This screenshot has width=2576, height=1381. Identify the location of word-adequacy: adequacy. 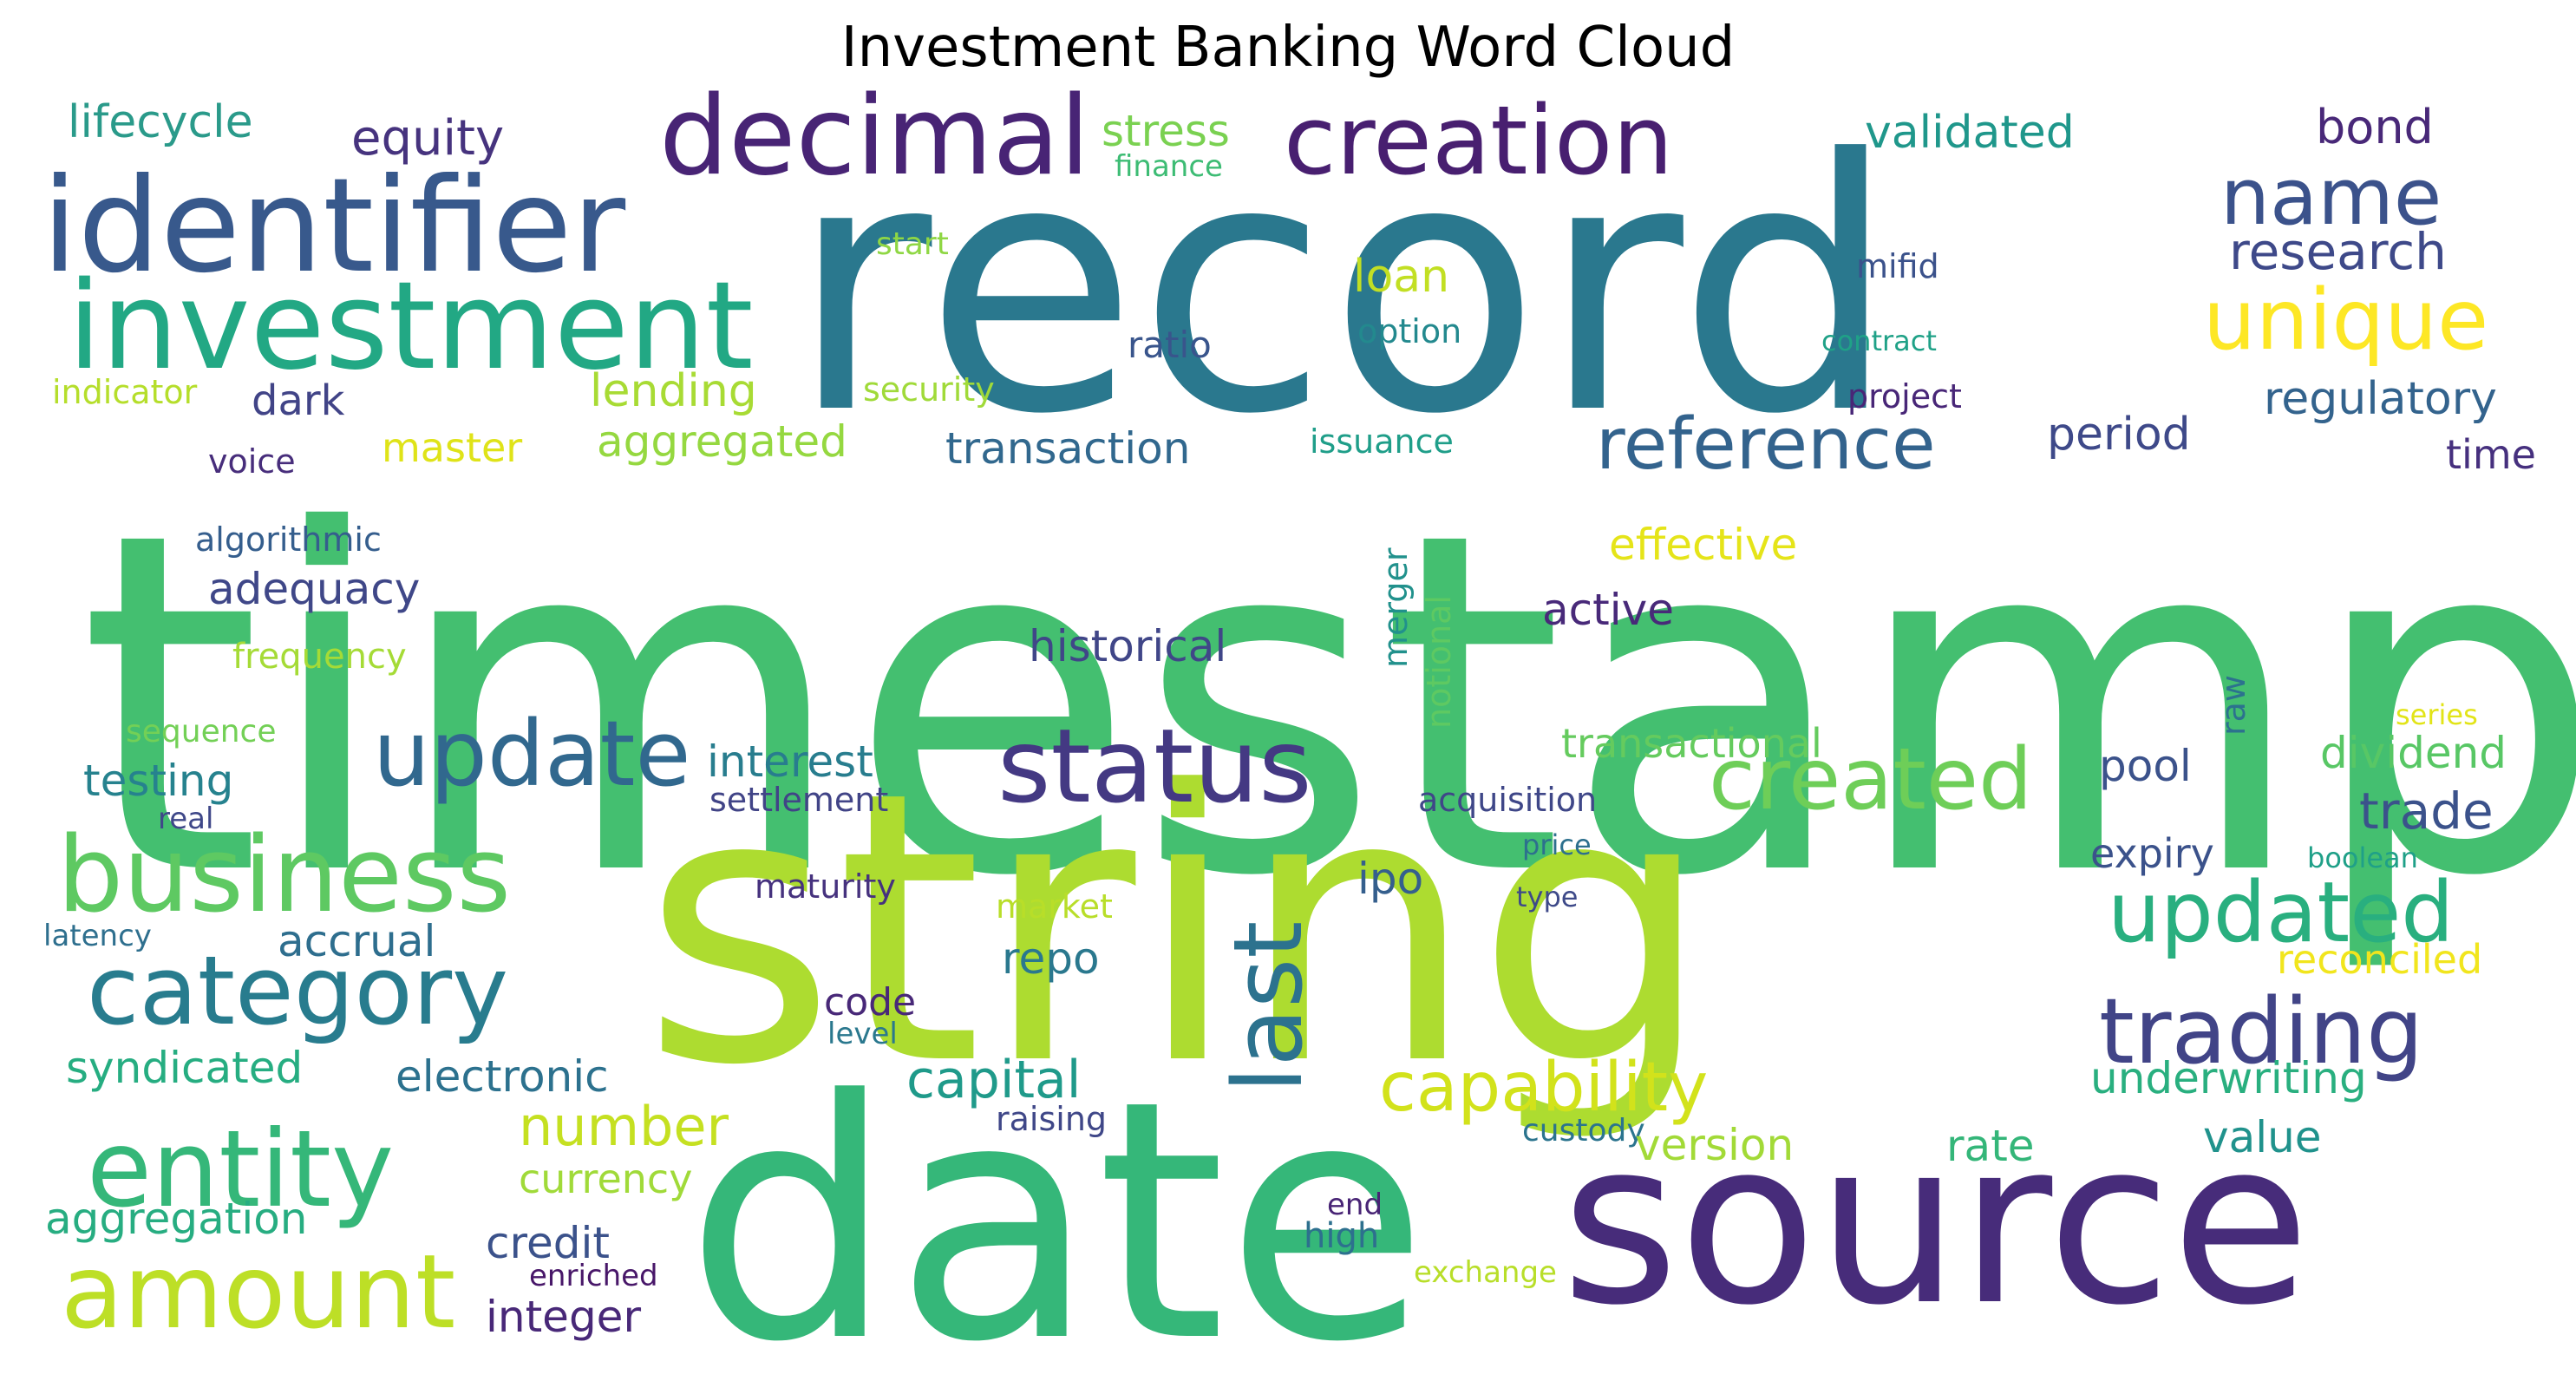
(314, 589).